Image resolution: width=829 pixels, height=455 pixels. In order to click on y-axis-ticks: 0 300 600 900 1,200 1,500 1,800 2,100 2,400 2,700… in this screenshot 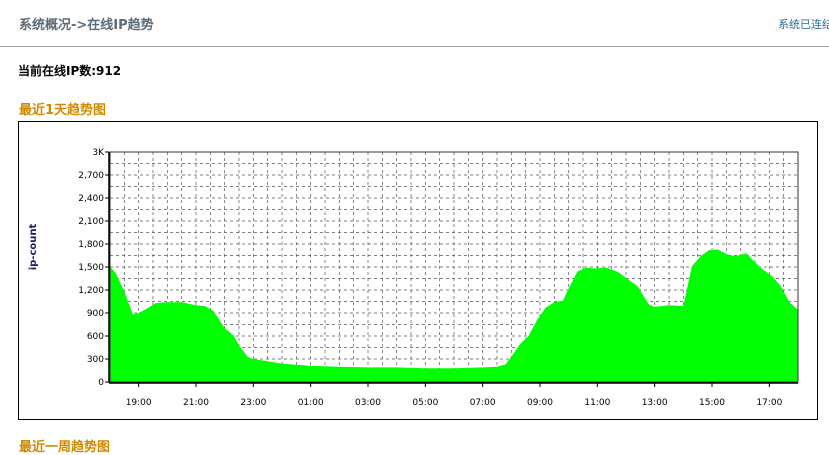, I will do `click(93, 268)`.